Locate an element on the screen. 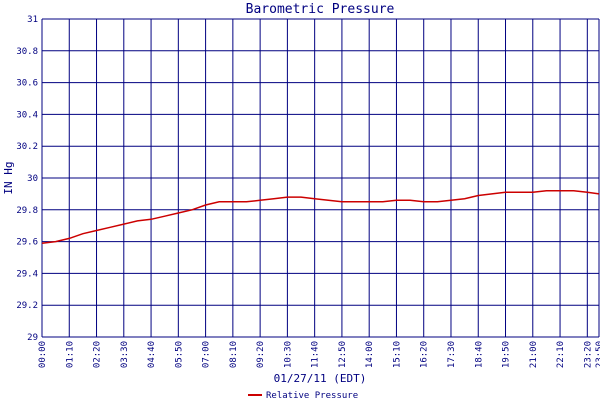  series-line-relative-pressure is located at coordinates (320, 216).